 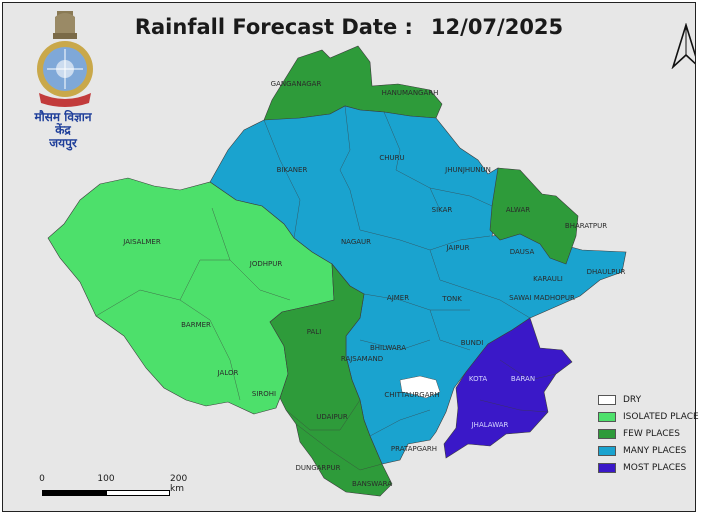 What do you see at coordinates (451, 299) in the screenshot?
I see `label-tonk: TONK` at bounding box center [451, 299].